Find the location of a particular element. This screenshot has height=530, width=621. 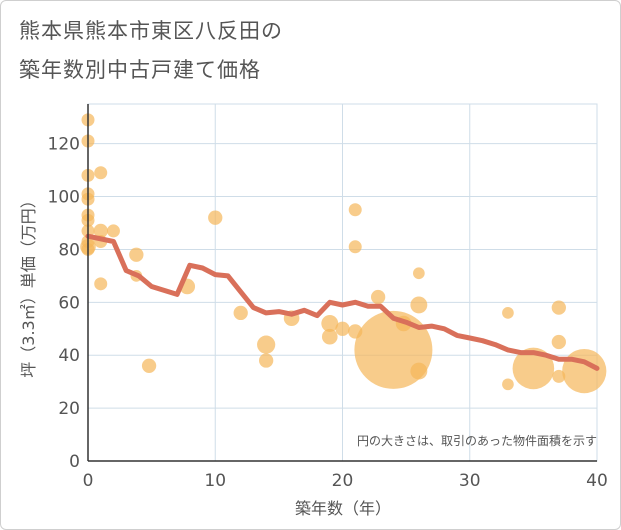

y-axis-title: 坪（3.3㎡）単価（万円） is located at coordinates (28, 284).